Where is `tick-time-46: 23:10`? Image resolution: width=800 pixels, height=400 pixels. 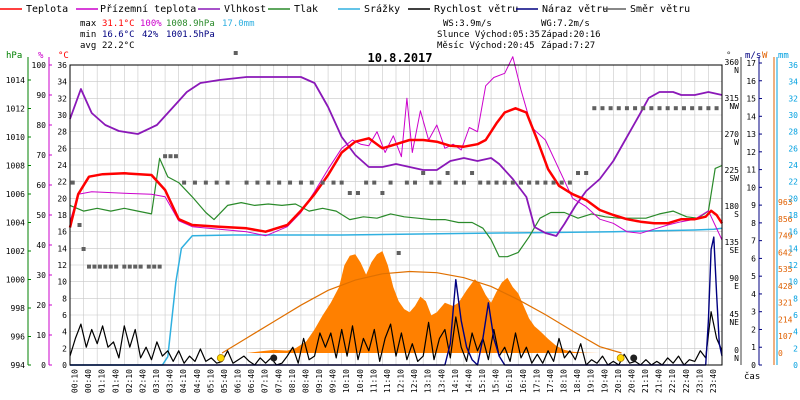
tick-time-46: 23:10 is located at coordinates (699, 381).